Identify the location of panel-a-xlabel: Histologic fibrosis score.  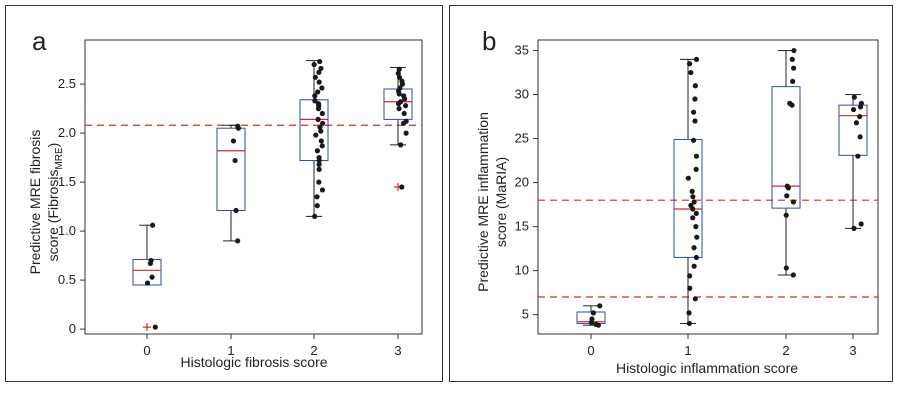
(253, 362).